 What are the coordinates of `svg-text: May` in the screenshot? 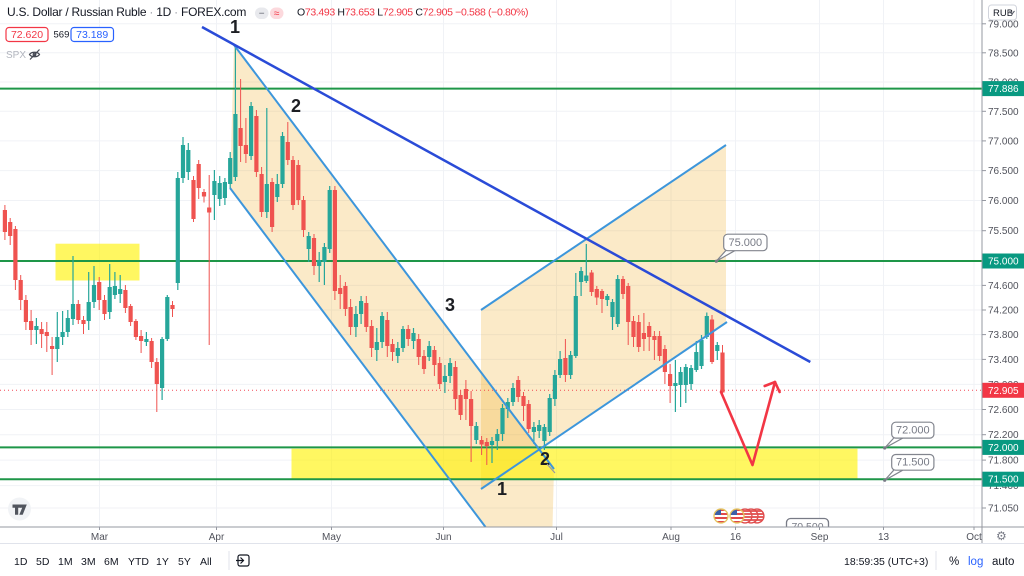 It's located at (331, 537).